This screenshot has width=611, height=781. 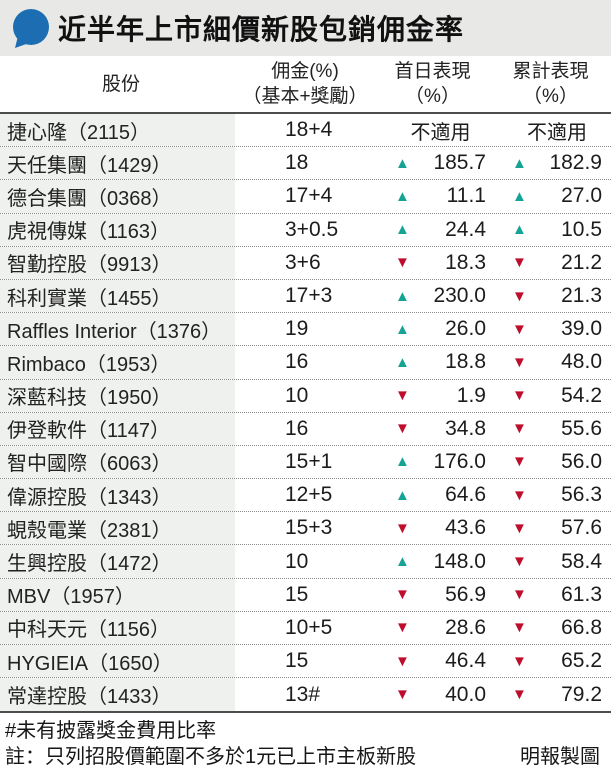 What do you see at coordinates (117, 362) in the screenshot?
I see `stock-name: Rimbaco（1953）` at bounding box center [117, 362].